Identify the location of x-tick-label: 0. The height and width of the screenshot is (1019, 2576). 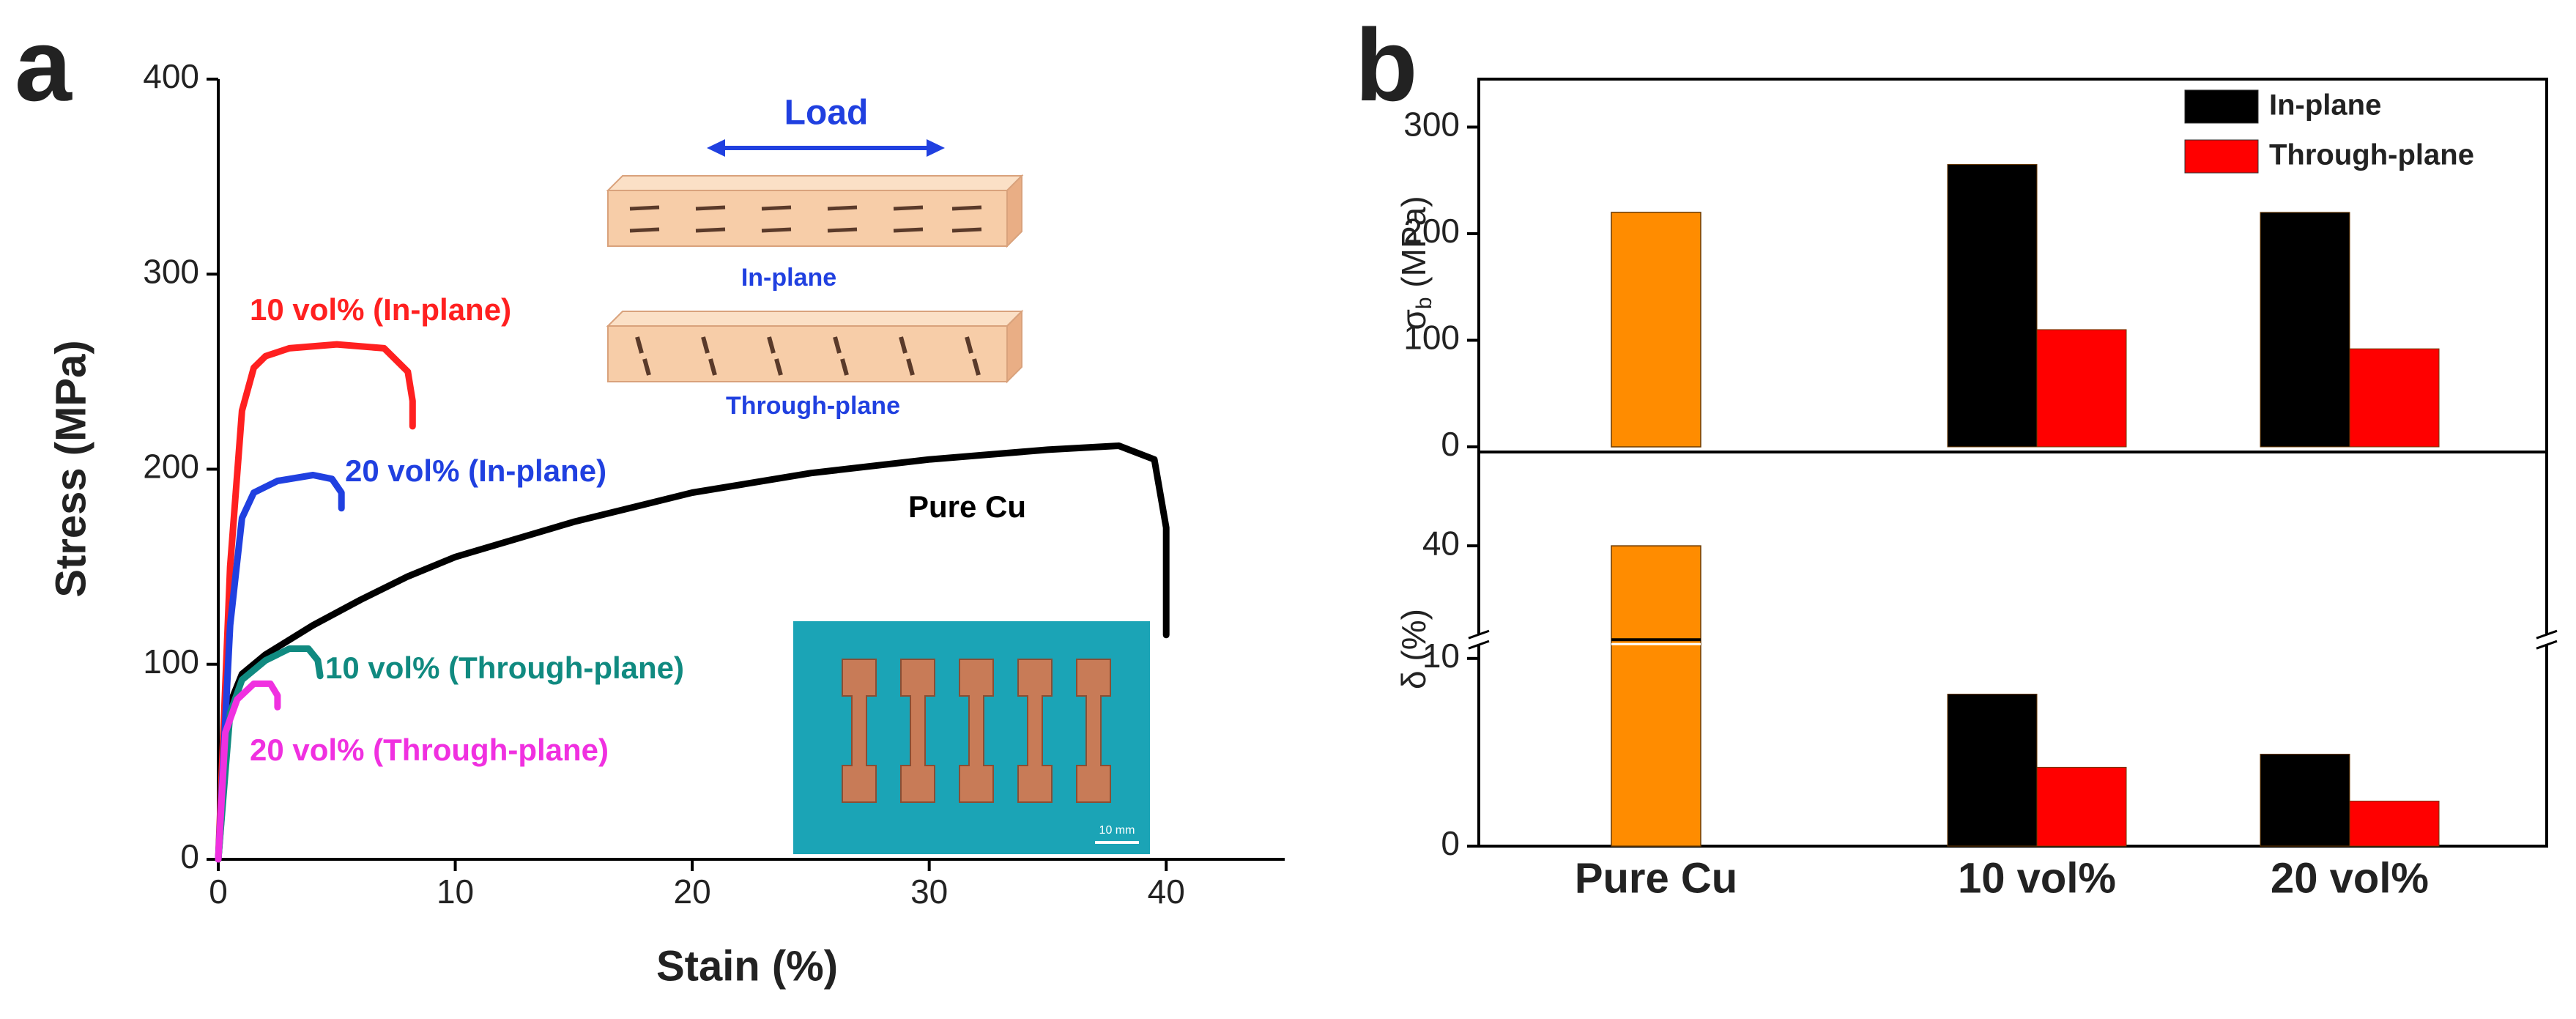
(218, 891).